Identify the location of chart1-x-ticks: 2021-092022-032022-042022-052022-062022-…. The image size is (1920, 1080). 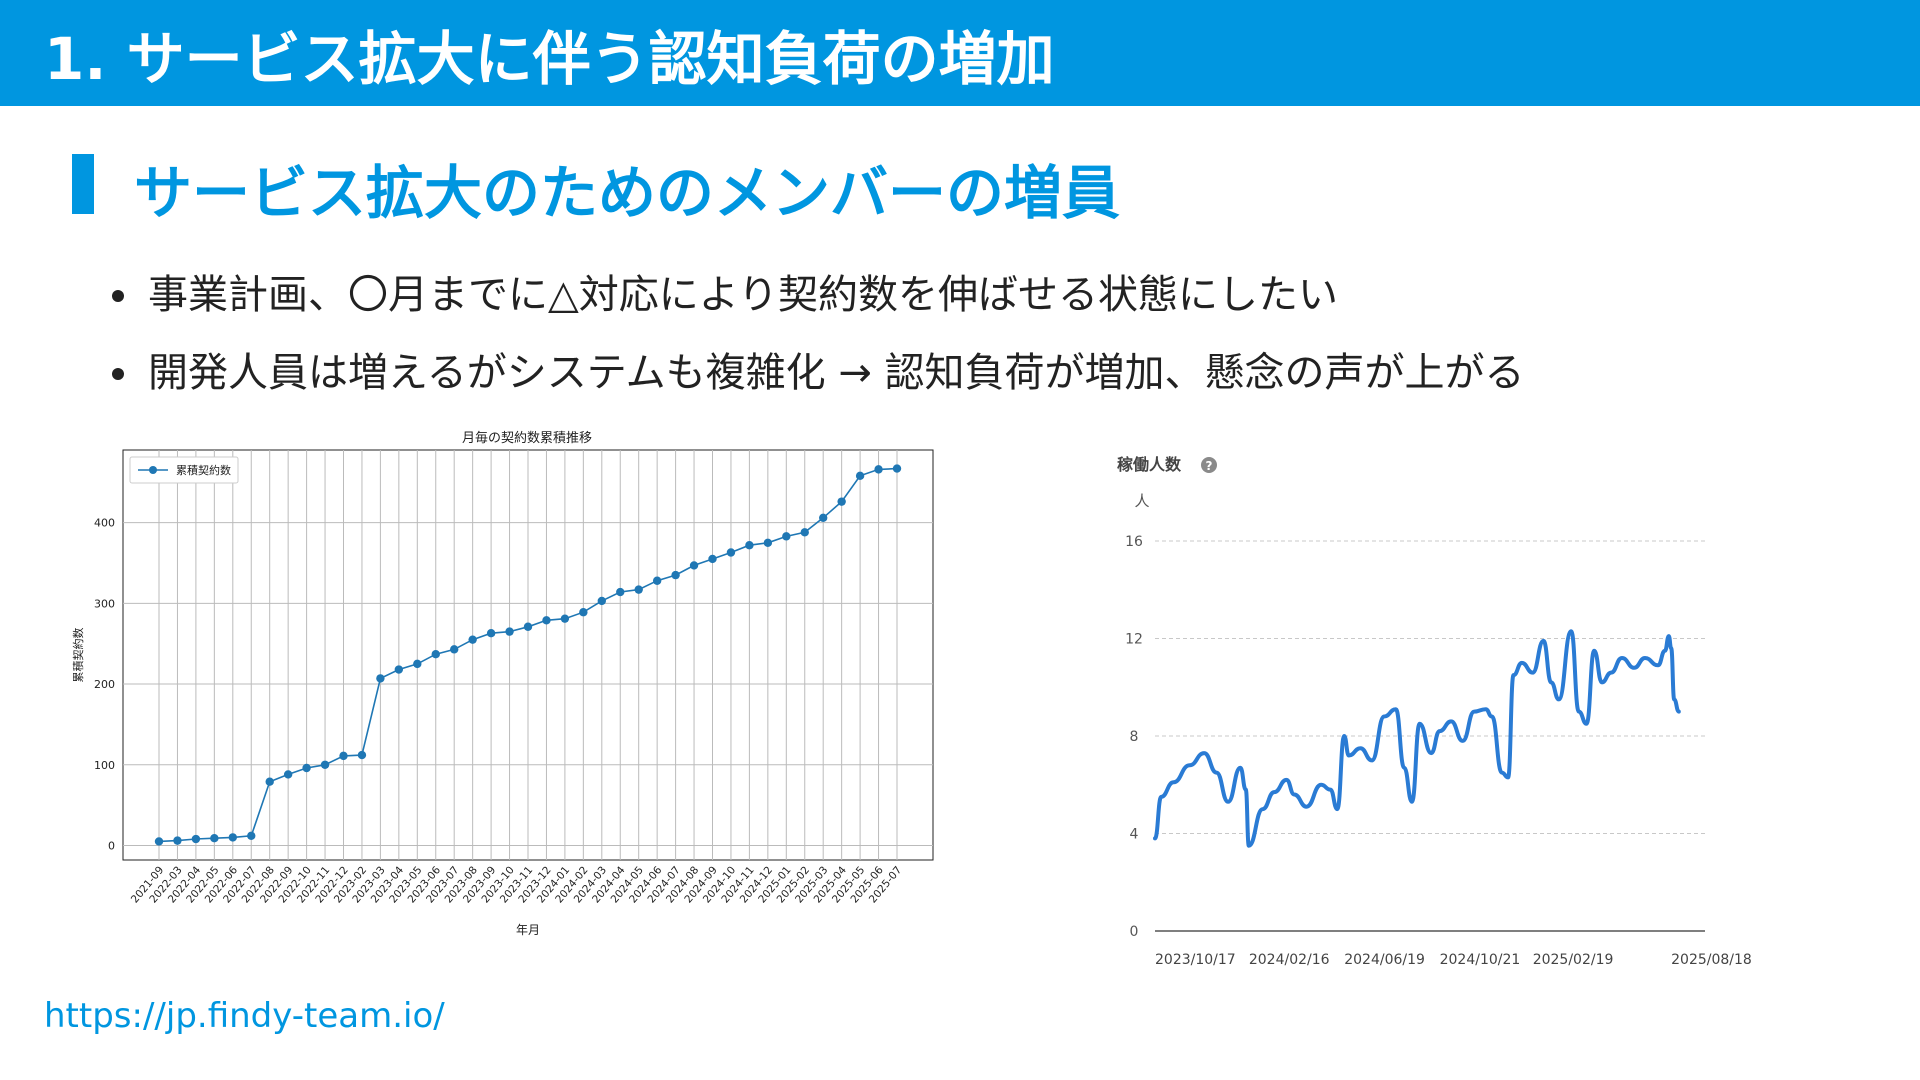
(516, 885).